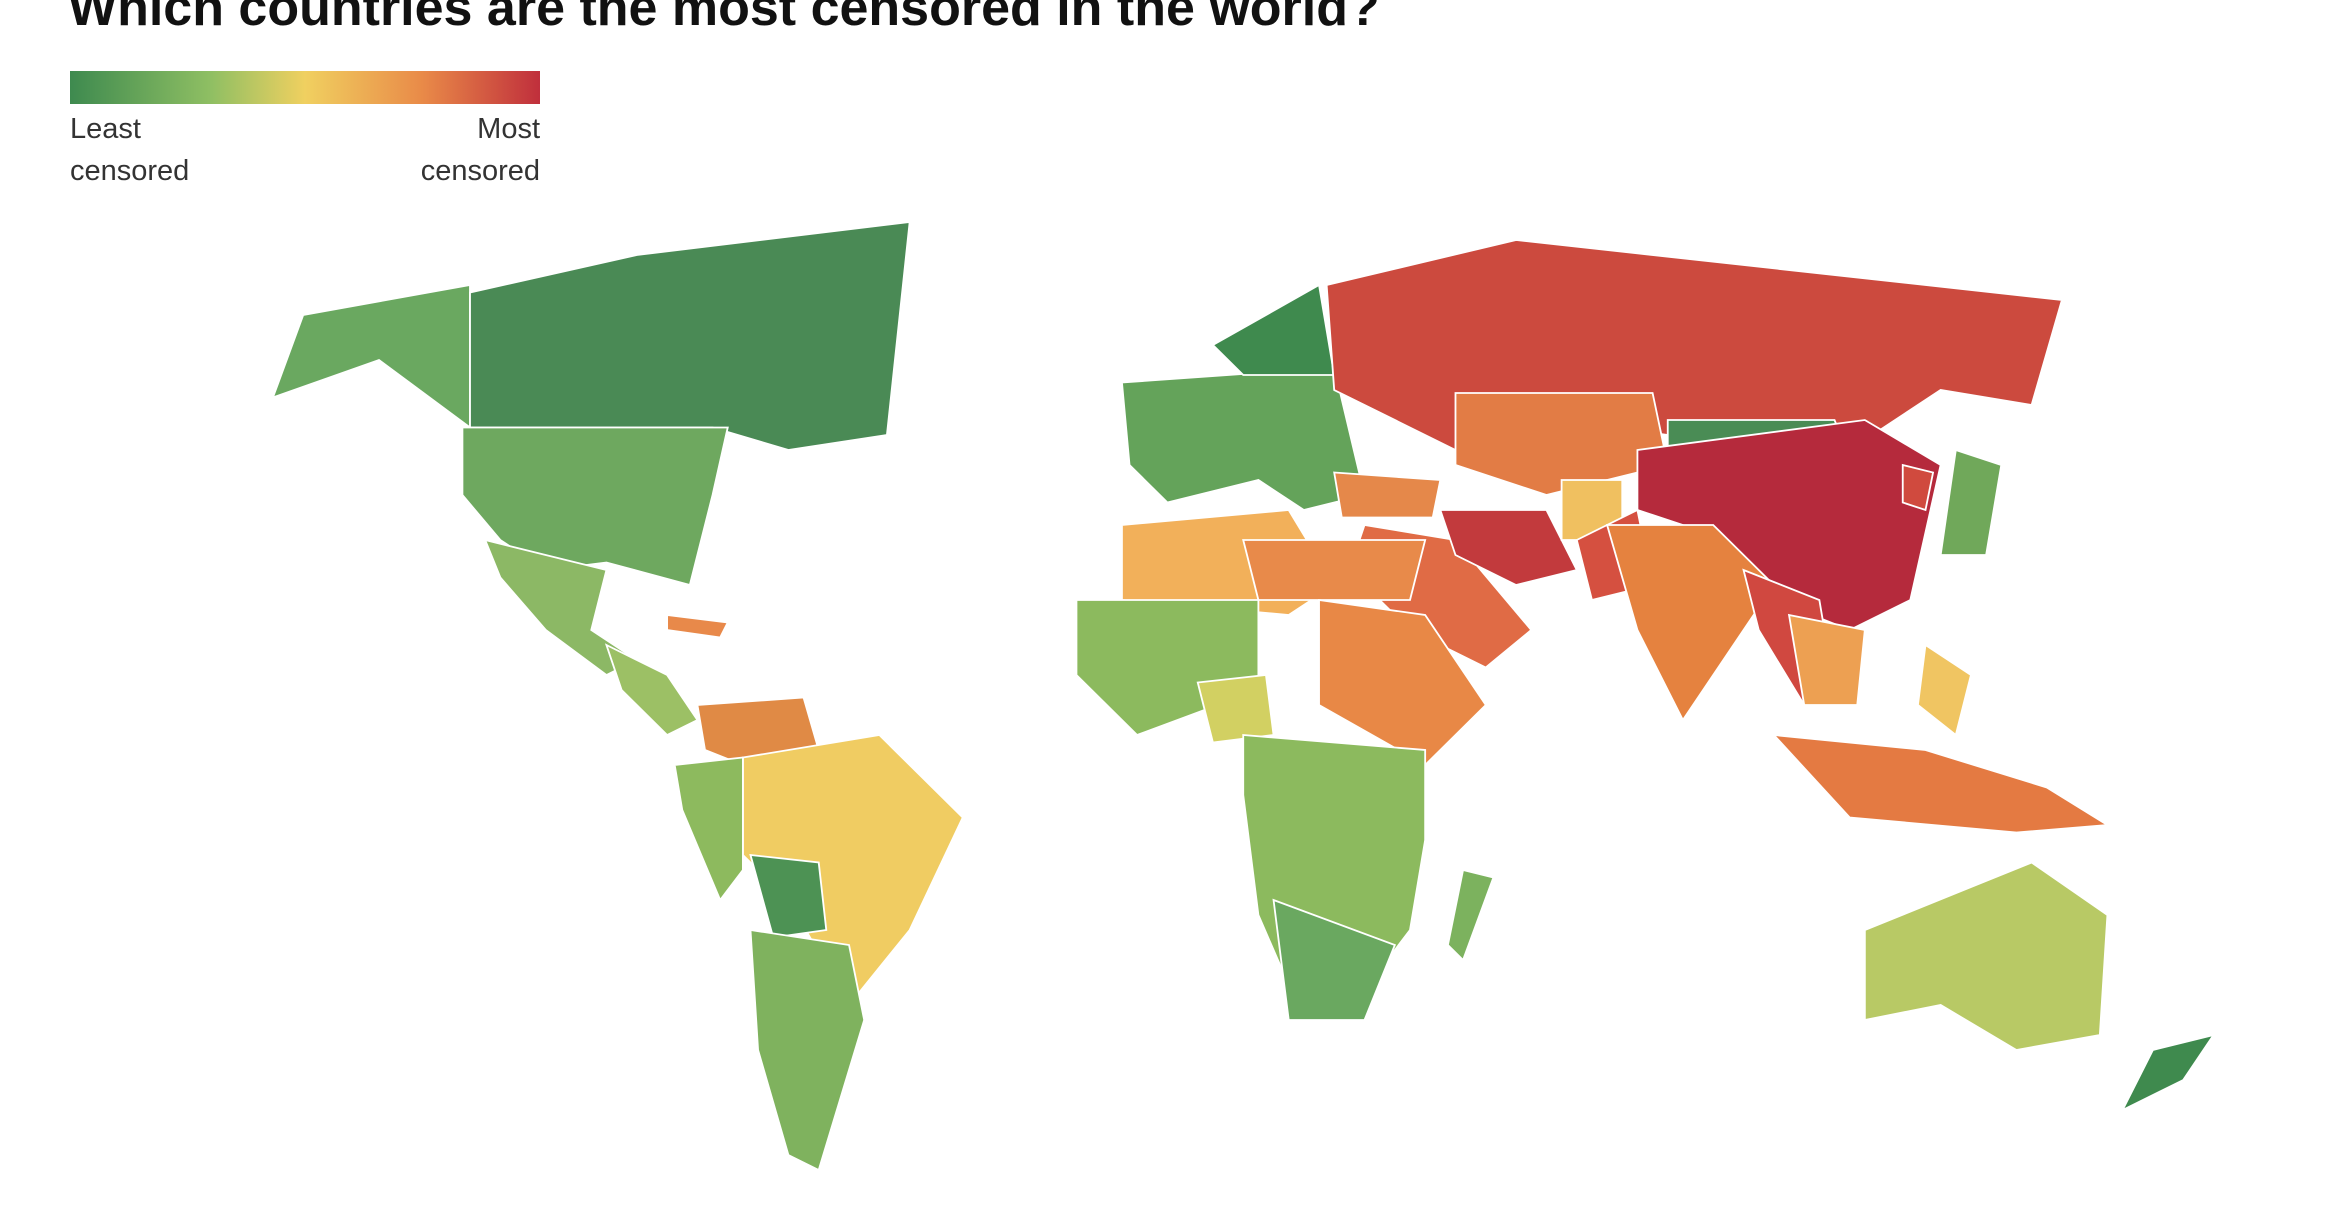 The image size is (2350, 1230). I want to click on nigeria, so click(1235, 709).